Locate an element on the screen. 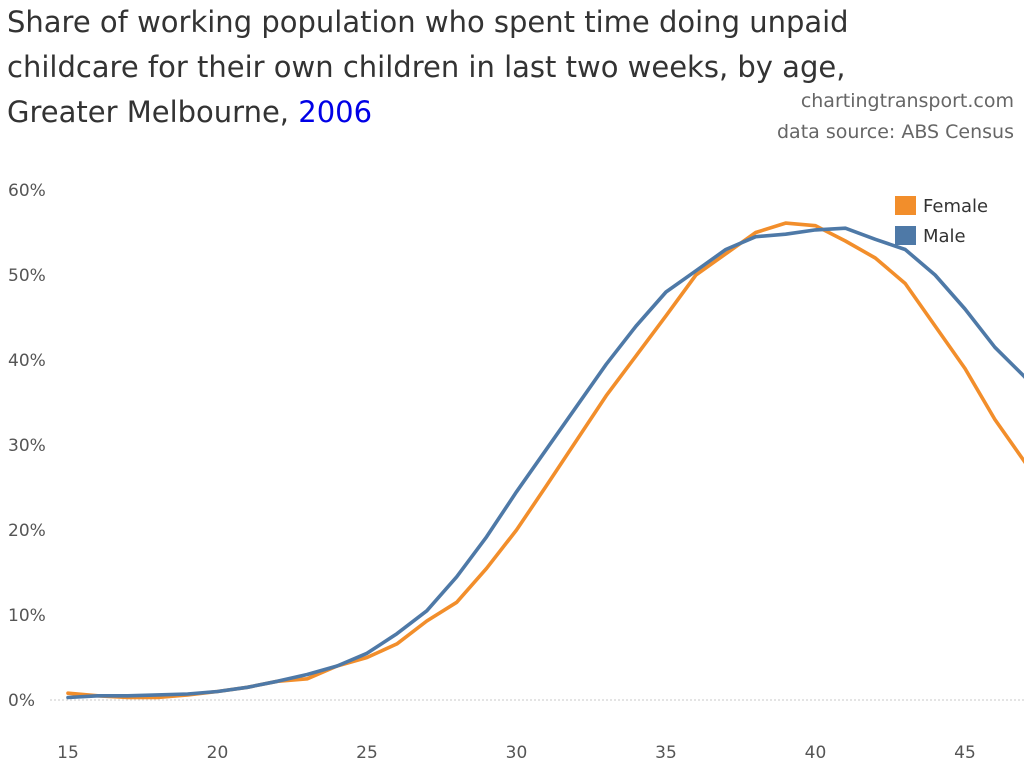 The width and height of the screenshot is (1024, 769). legend: Female Male is located at coordinates (941, 221).